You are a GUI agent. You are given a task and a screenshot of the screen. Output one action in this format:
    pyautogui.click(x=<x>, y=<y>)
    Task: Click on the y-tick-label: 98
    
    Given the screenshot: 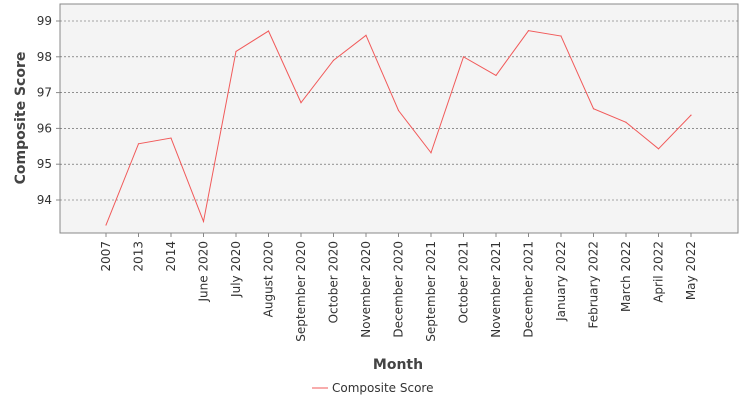 What is the action you would take?
    pyautogui.click(x=44, y=57)
    